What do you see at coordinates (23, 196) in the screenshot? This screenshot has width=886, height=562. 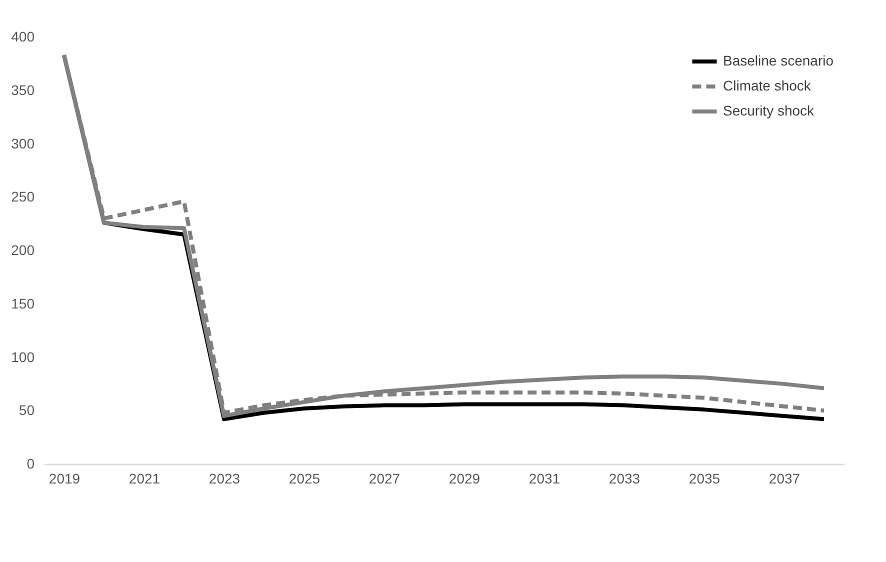 I see `y-tick-label: 250` at bounding box center [23, 196].